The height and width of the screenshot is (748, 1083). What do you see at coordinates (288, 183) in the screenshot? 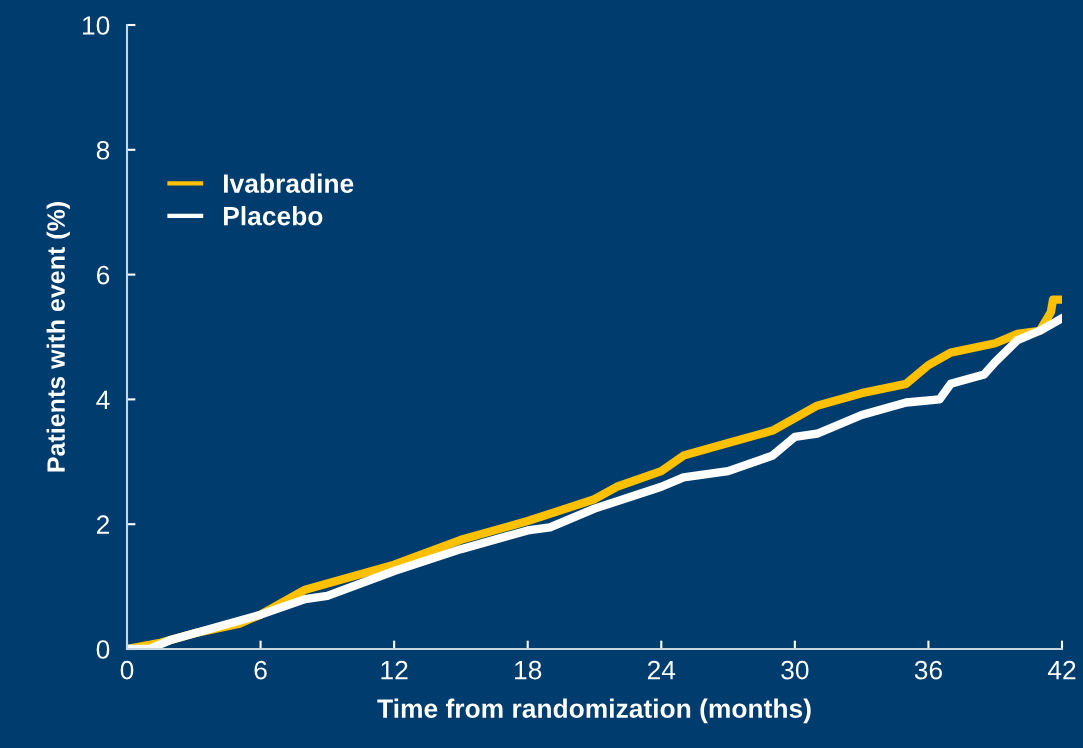
I see `legend-label: Ivabradine` at bounding box center [288, 183].